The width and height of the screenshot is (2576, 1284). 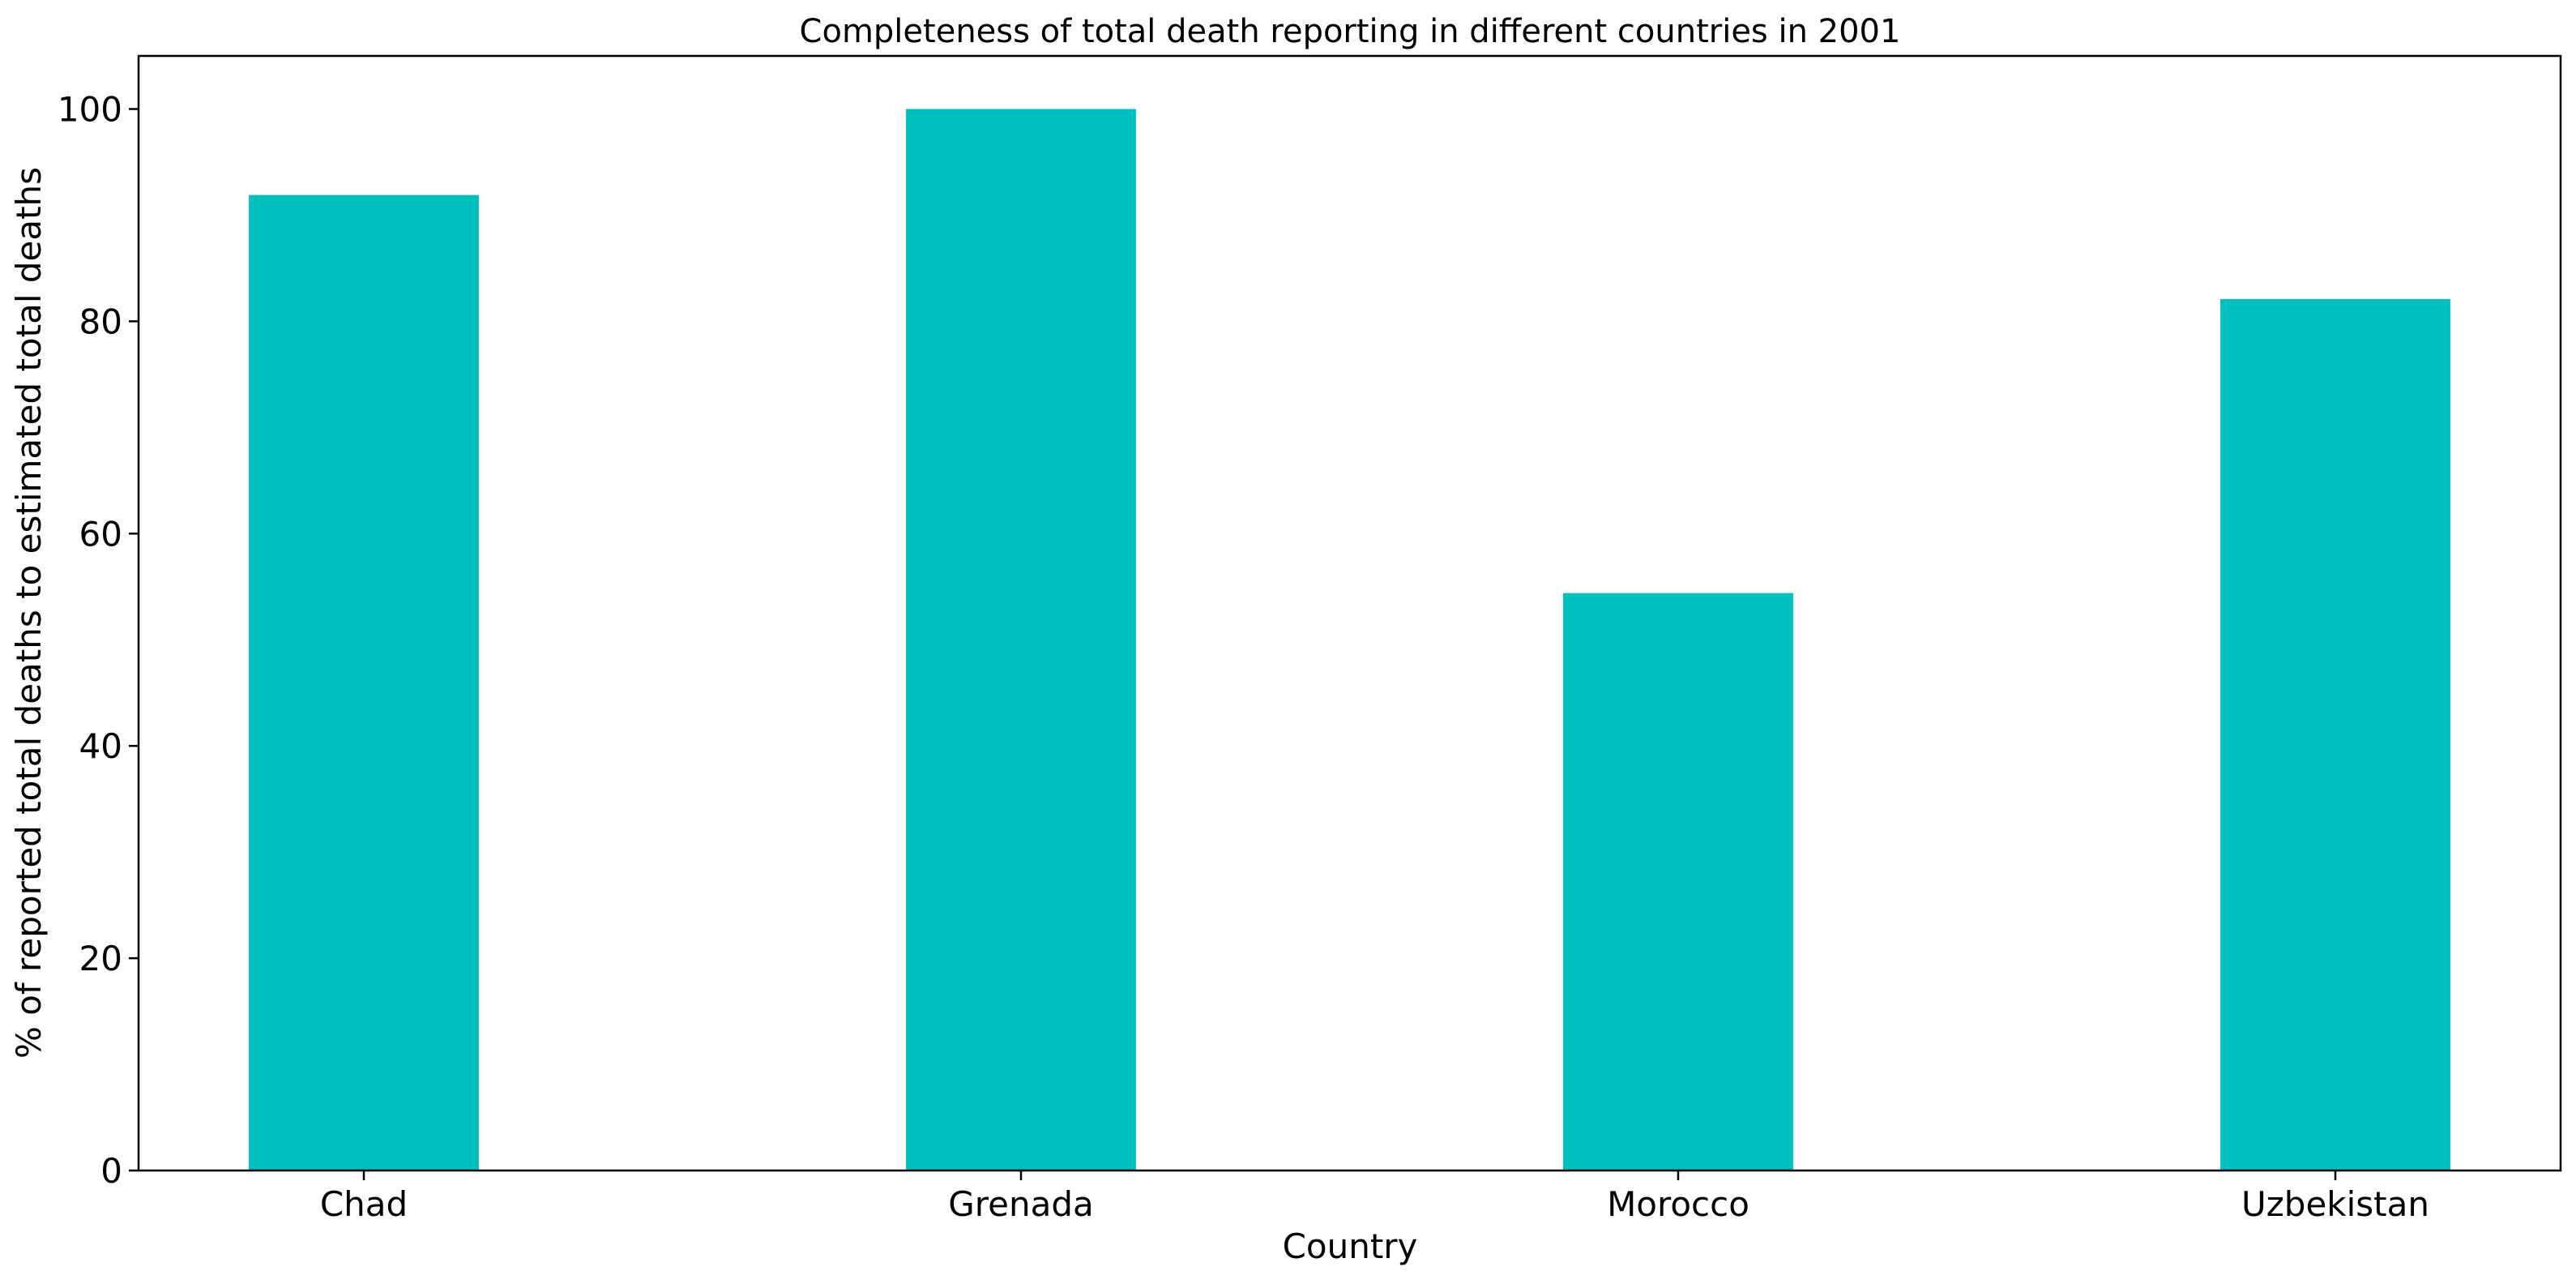 I want to click on x-tick-label-chad: Chad, so click(x=364, y=1204).